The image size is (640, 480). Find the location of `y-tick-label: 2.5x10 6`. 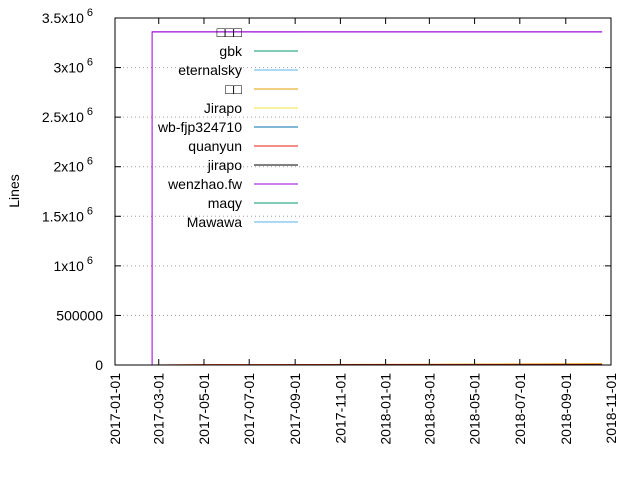

y-tick-label: 2.5x10 6 is located at coordinates (67, 115).